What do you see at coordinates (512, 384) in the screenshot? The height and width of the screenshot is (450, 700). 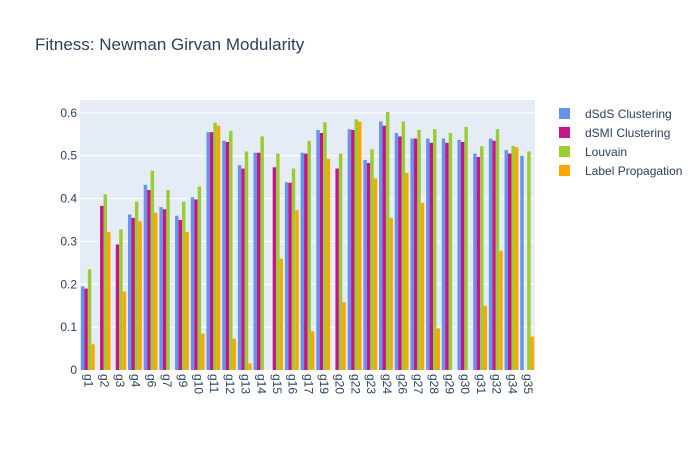 I see `x-tick-label: g34` at bounding box center [512, 384].